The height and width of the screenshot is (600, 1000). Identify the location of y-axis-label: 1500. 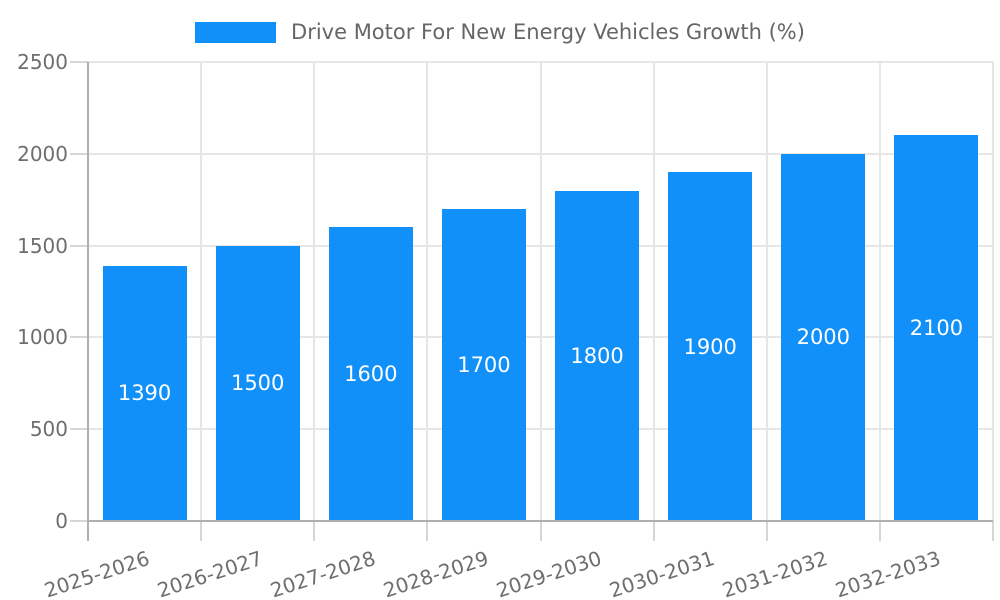
(42, 245).